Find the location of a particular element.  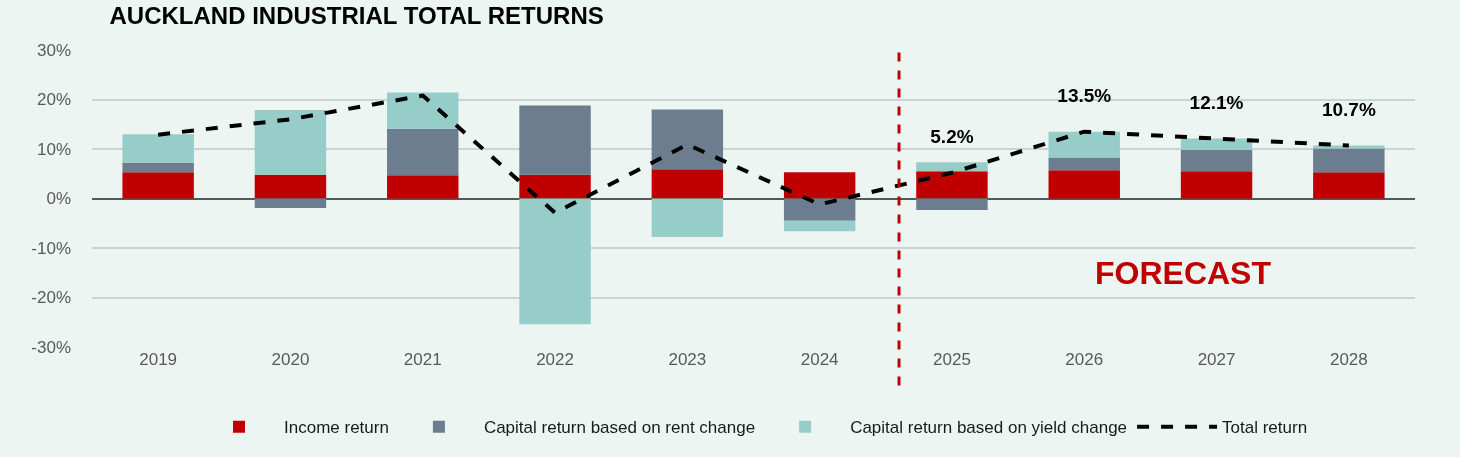

legend-label: Total return is located at coordinates (1265, 428).